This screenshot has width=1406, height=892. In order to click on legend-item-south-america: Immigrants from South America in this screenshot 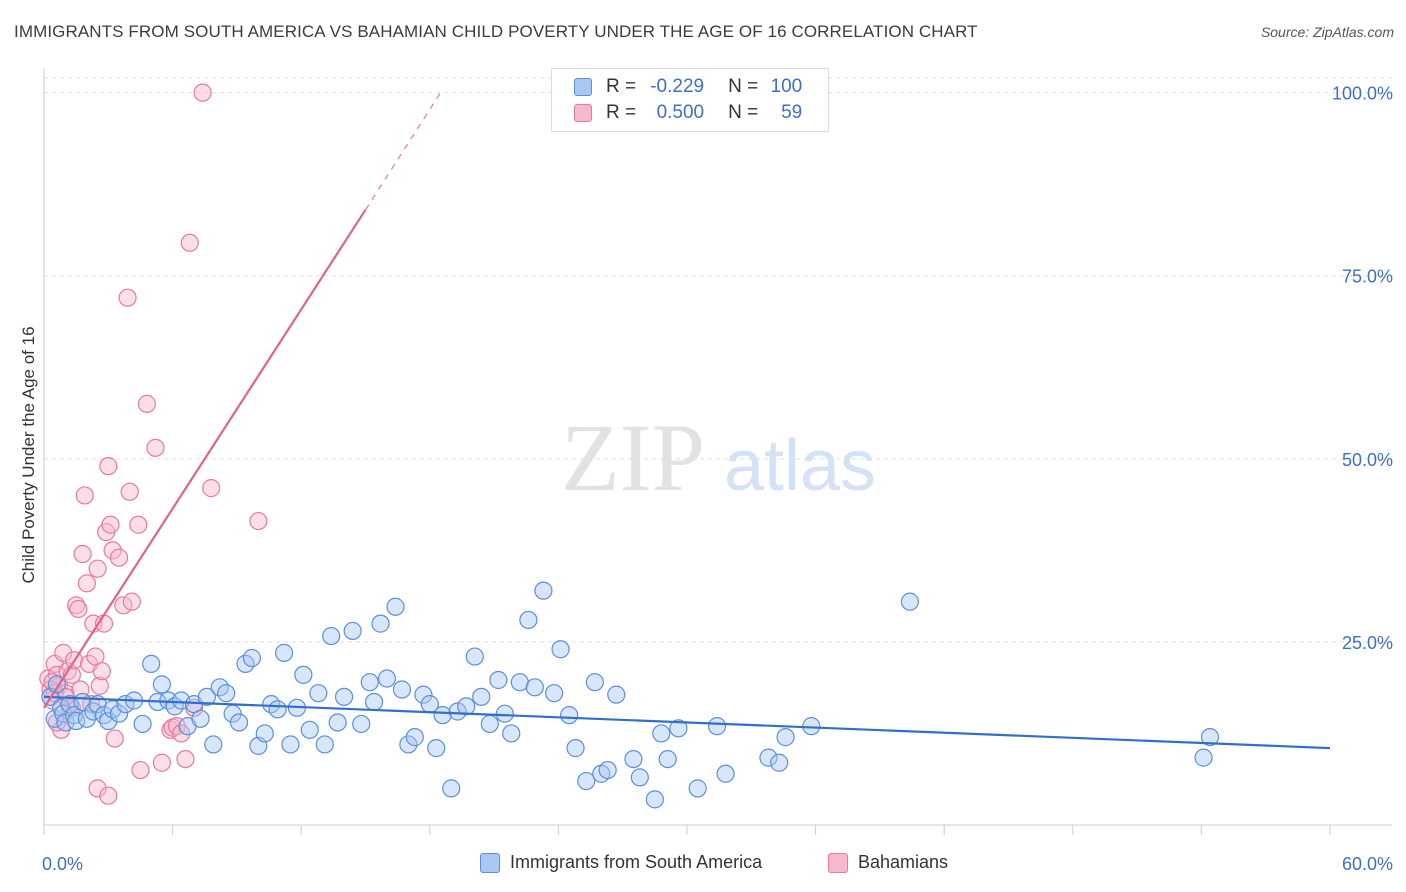, I will do `click(621, 862)`.